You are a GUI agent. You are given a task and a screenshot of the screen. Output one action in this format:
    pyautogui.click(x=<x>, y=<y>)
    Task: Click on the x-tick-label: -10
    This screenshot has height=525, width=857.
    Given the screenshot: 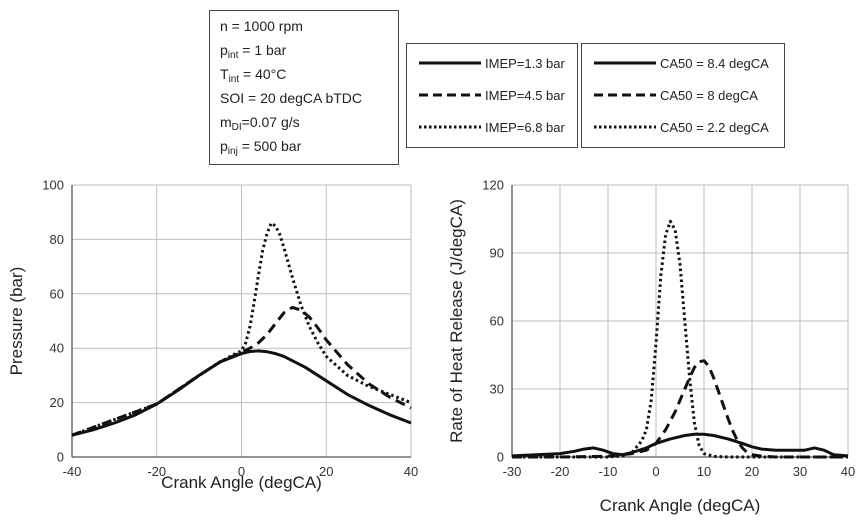 What is the action you would take?
    pyautogui.click(x=608, y=471)
    